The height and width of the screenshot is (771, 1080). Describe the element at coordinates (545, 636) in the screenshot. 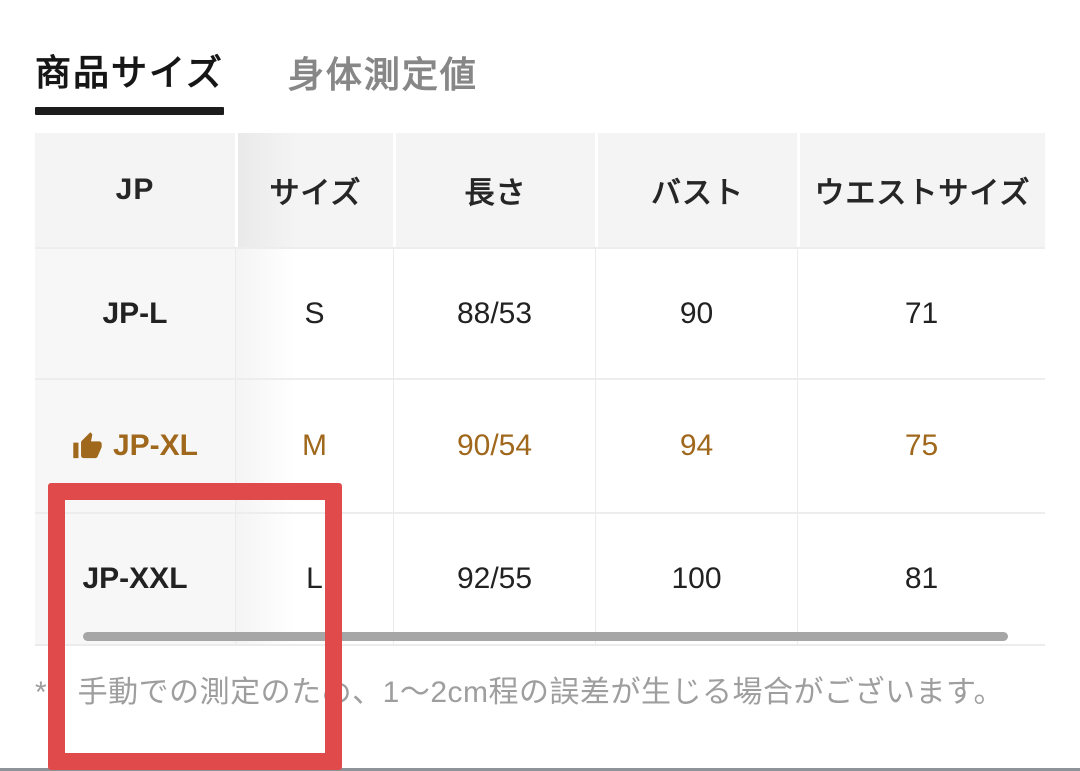

I see `horizontal-scrollbar-thumb` at that location.